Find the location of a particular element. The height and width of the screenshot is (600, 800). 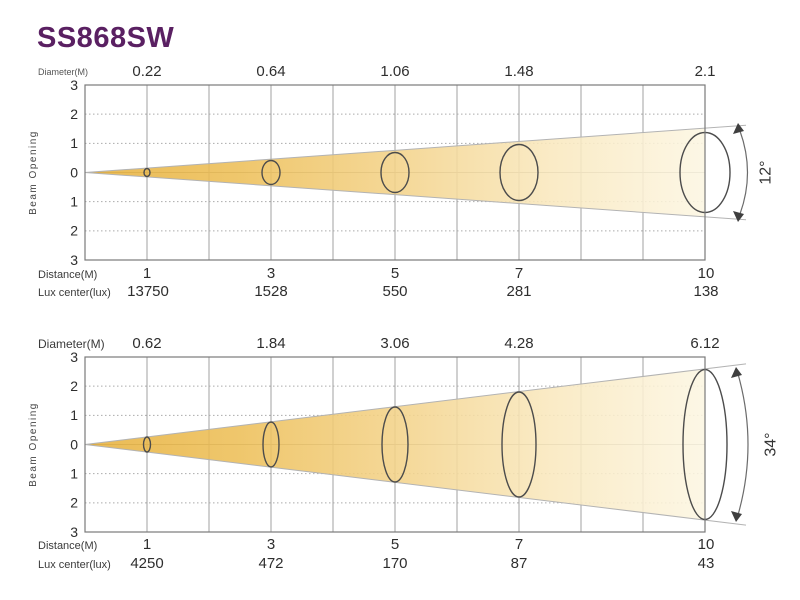

diameter-value: 6.12 is located at coordinates (704, 343).